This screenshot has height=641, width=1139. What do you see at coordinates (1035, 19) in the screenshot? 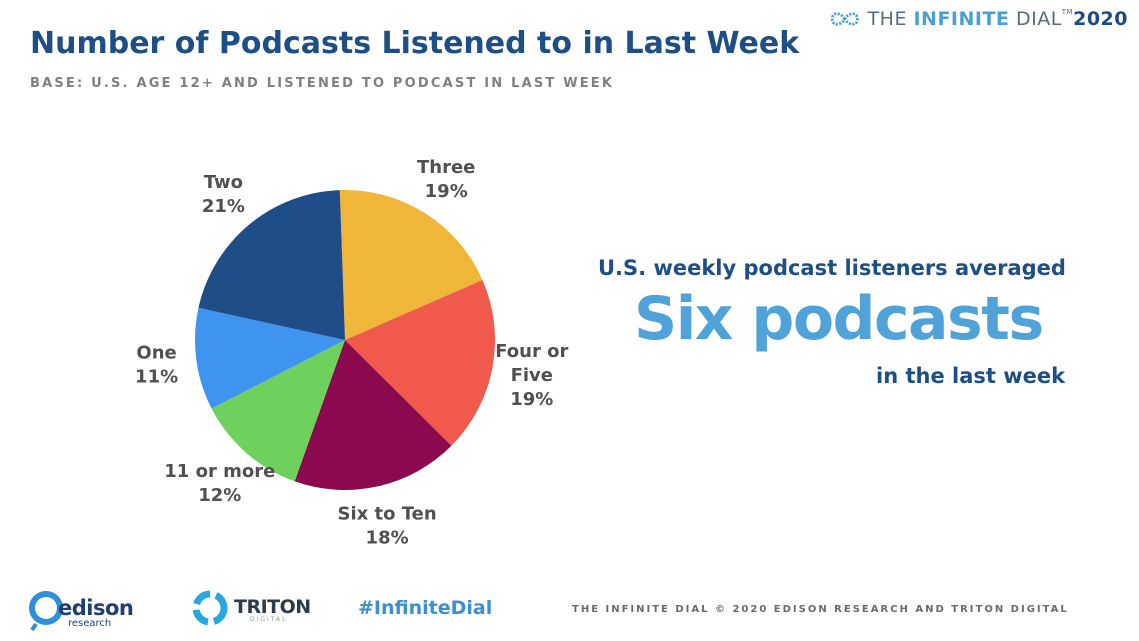
I see `brand-dial: DIAL` at bounding box center [1035, 19].